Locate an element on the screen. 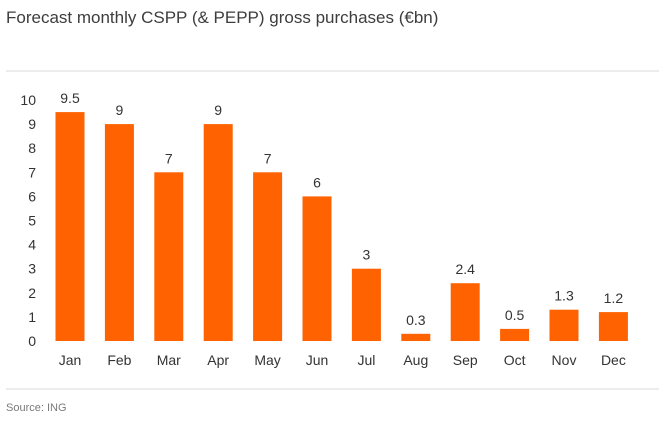 This screenshot has width=665, height=422. x-tick-label-oct: Oct is located at coordinates (515, 360).